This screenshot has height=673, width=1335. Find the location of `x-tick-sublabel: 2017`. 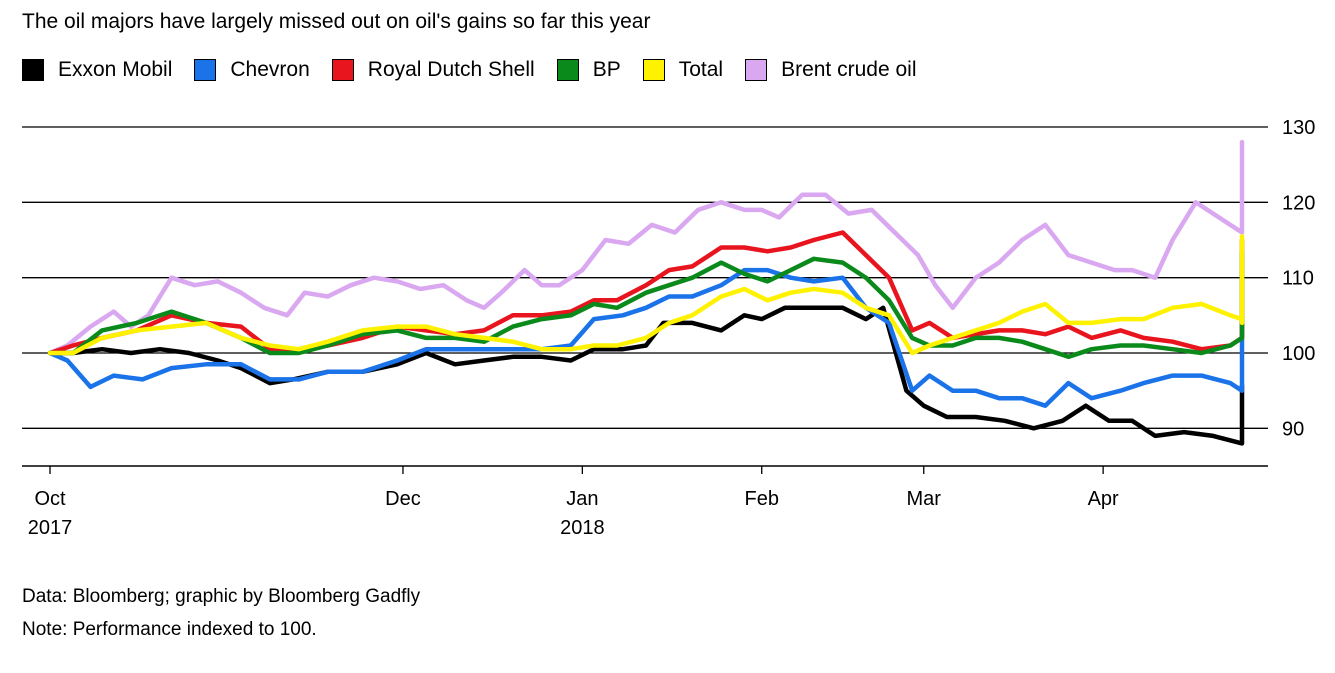

x-tick-sublabel: 2017 is located at coordinates (50, 528).